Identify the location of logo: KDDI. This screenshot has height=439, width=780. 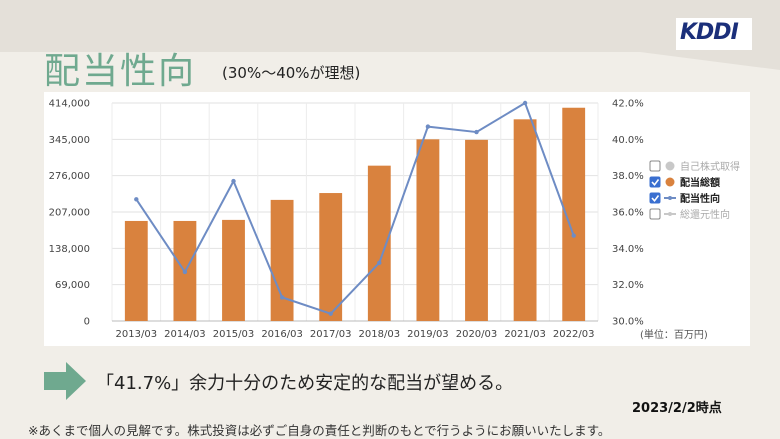
(709, 32).